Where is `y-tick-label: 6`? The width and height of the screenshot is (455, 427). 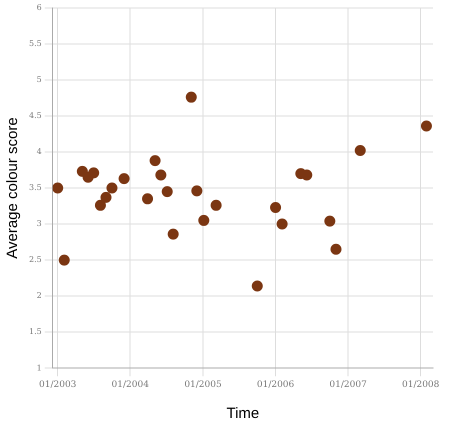 y-tick-label: 6 is located at coordinates (39, 7).